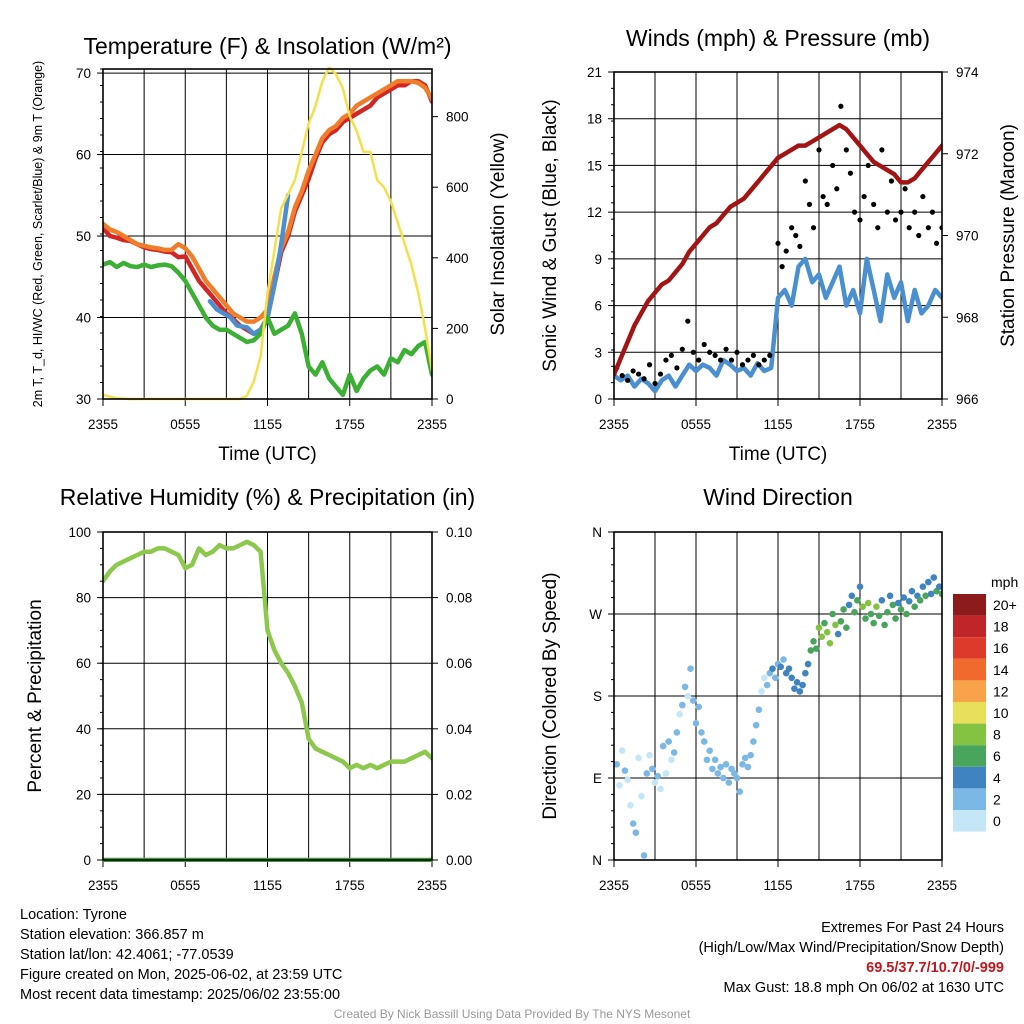 The image size is (1024, 1024). Describe the element at coordinates (73, 915) in the screenshot. I see `station-location: Location: Tyrone` at that location.